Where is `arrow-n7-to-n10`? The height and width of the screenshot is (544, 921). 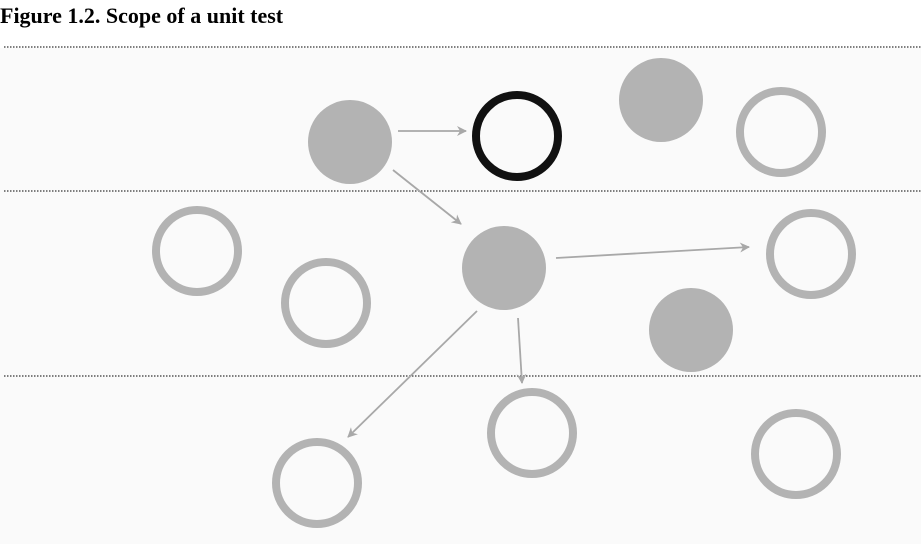
arrow-n7-to-n10 is located at coordinates (412, 374).